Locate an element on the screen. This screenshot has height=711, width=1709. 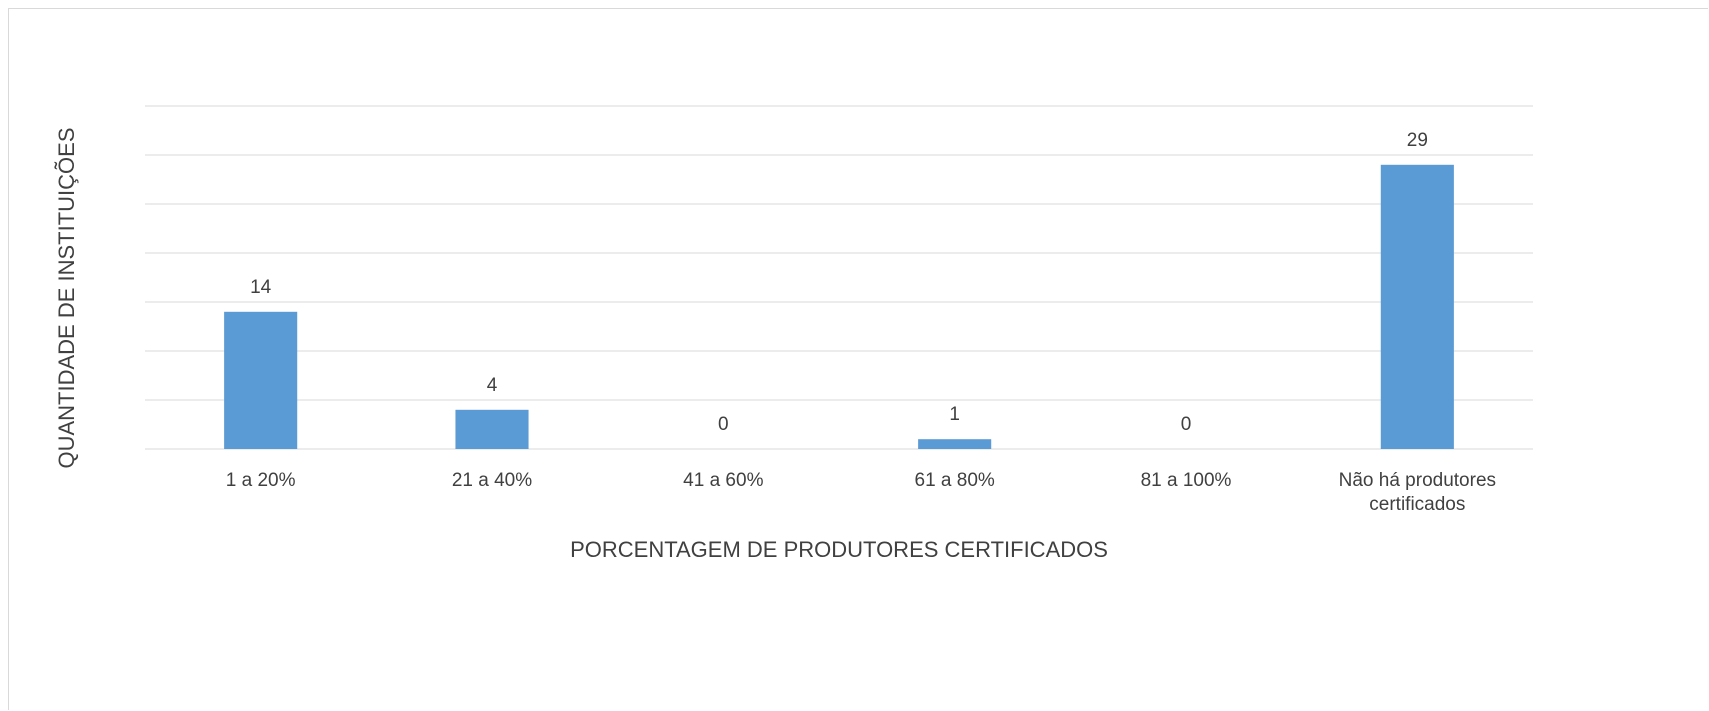
x-tick-label: 21 a 40% is located at coordinates (492, 480).